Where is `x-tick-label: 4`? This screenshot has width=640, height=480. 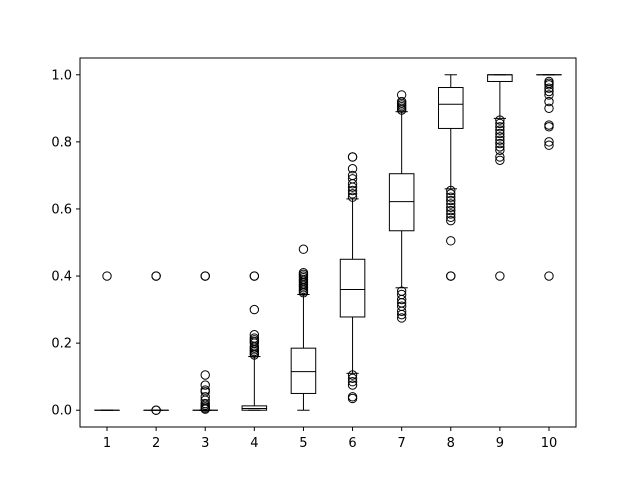
x-tick-label: 4 is located at coordinates (254, 443).